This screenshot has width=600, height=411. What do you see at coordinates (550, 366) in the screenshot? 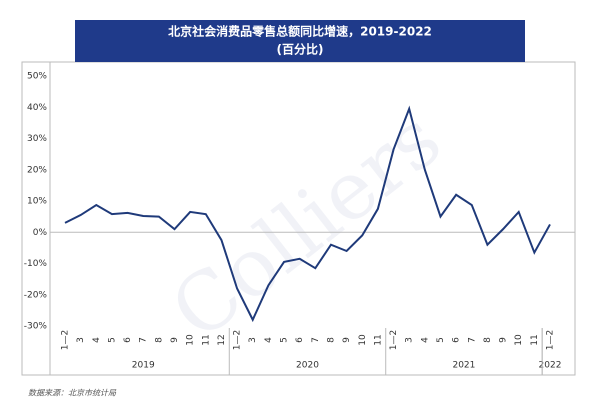
I see `group-label: 2022` at bounding box center [550, 366].